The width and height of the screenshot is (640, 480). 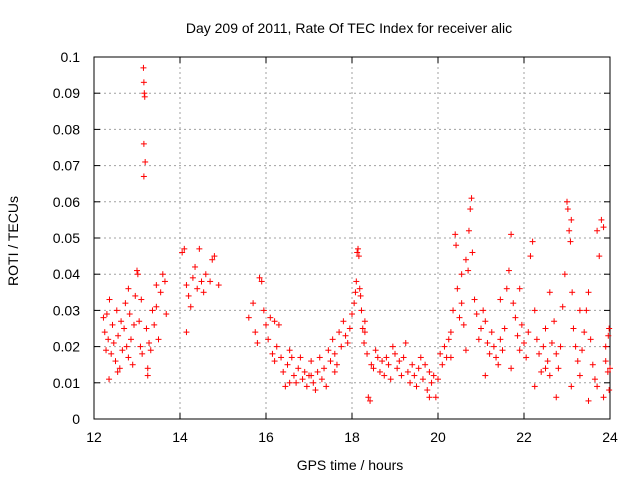 I want to click on y-tick-label: 0.06, so click(x=66, y=202).